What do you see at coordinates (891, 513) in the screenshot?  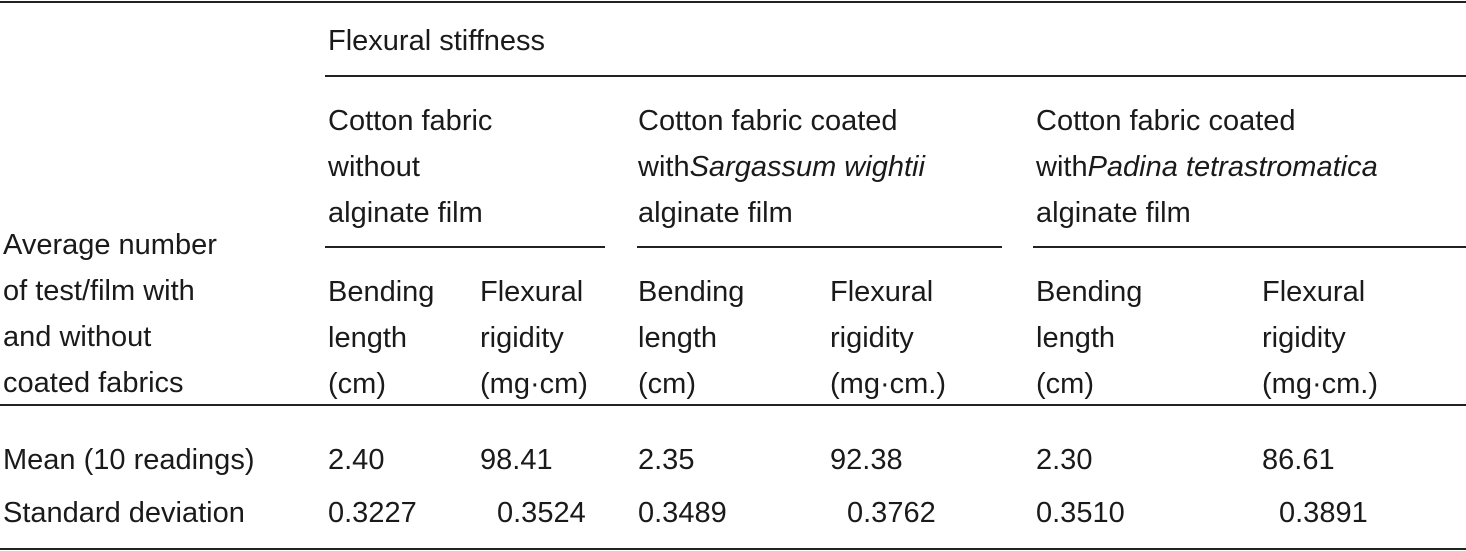 I see `cell: 0.3762` at bounding box center [891, 513].